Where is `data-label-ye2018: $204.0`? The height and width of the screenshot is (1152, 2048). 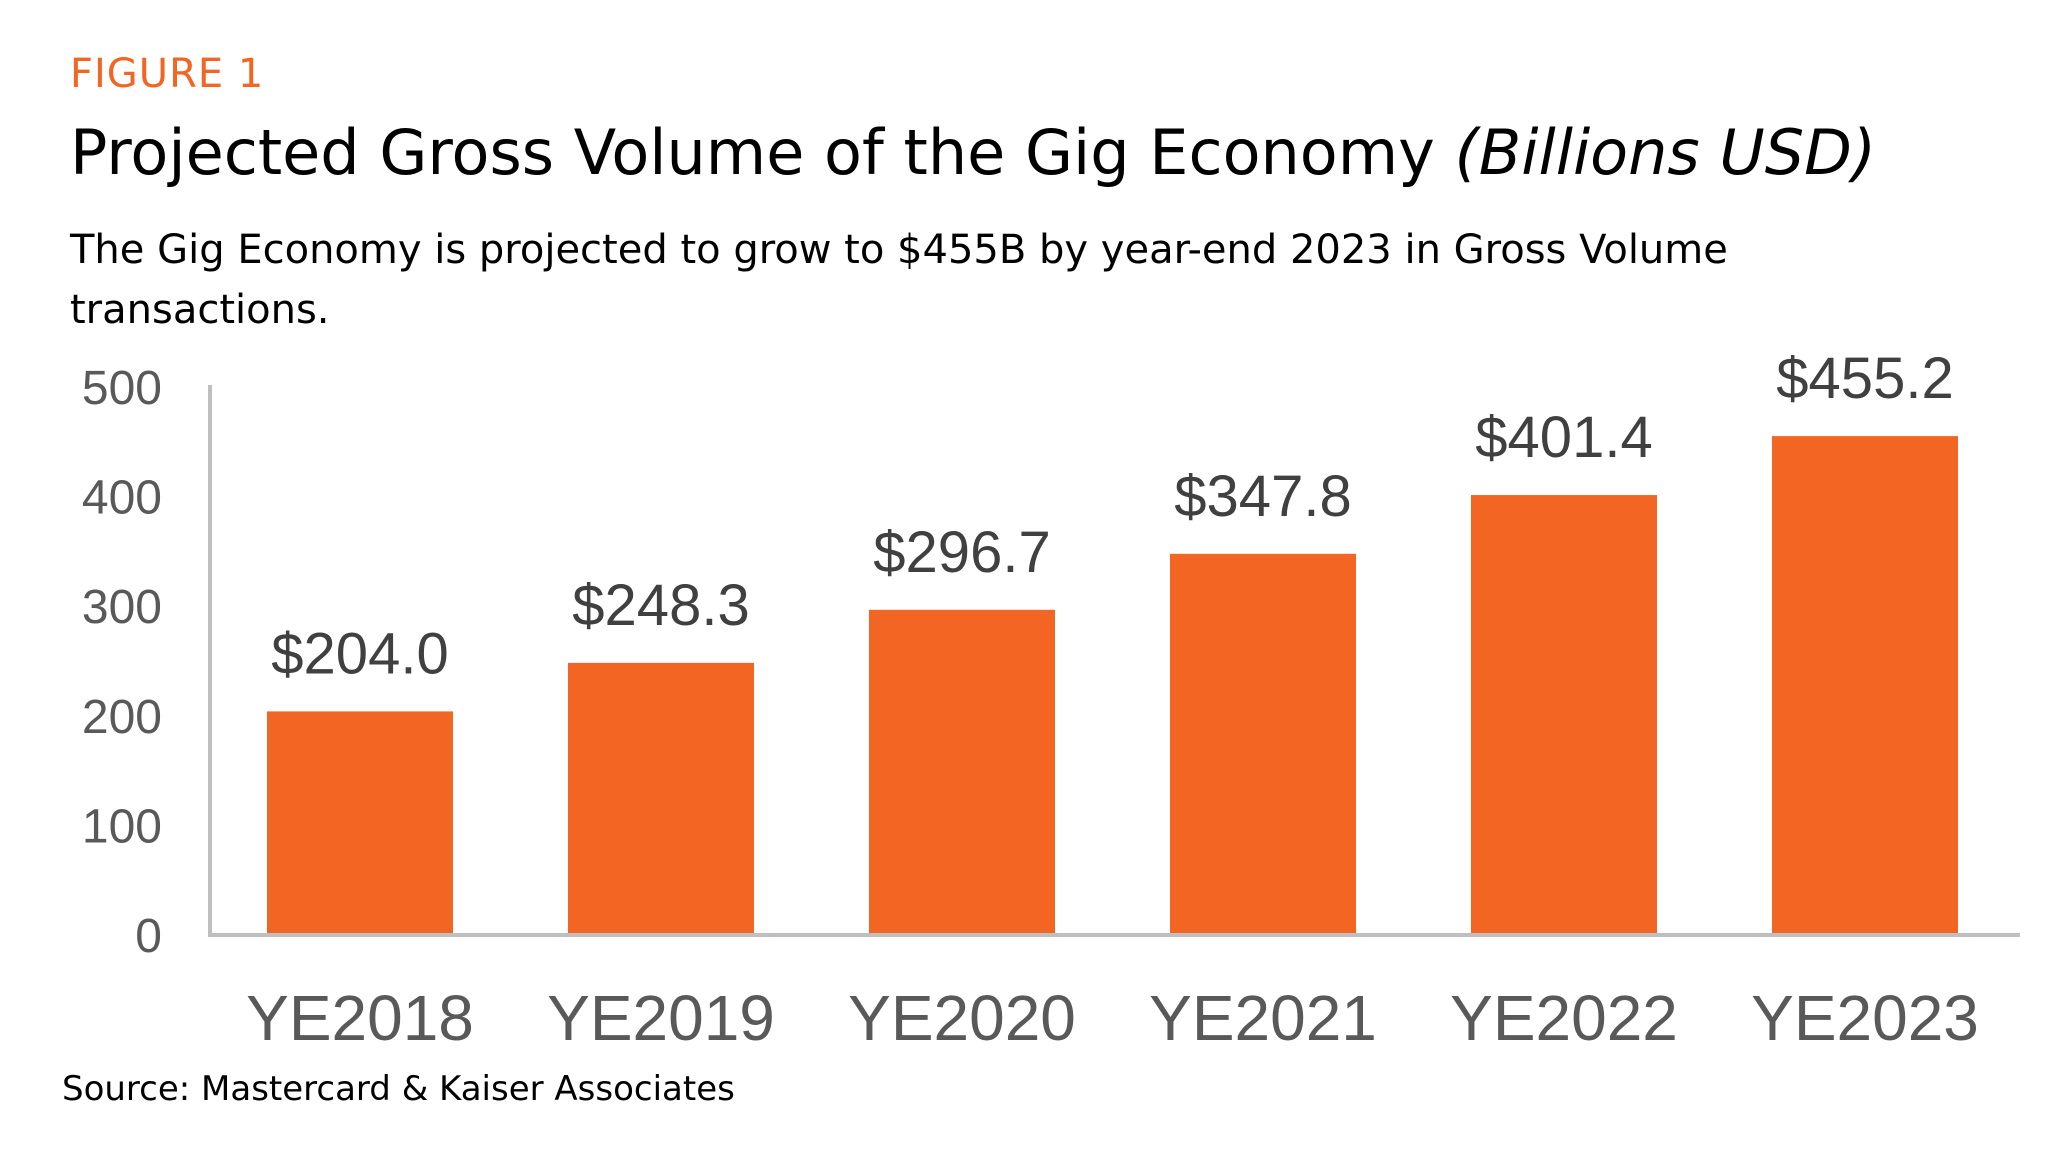 data-label-ye2018: $204.0 is located at coordinates (359, 653).